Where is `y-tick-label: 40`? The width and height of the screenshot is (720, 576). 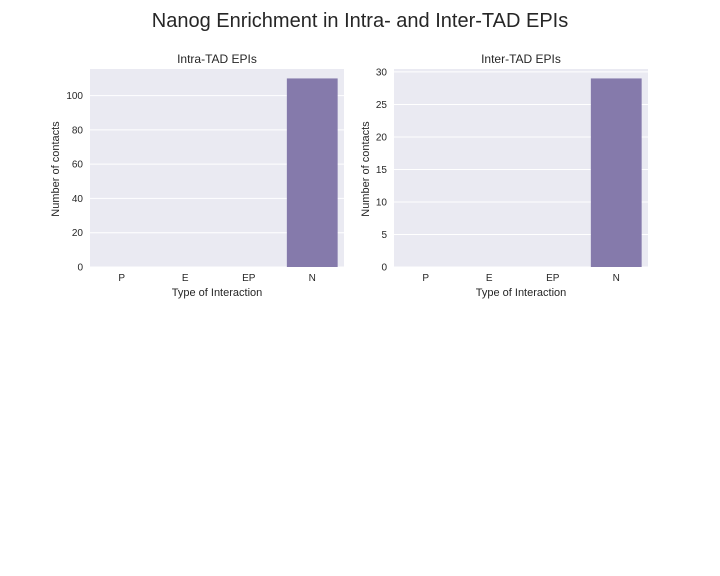
y-tick-label: 40 is located at coordinates (78, 199).